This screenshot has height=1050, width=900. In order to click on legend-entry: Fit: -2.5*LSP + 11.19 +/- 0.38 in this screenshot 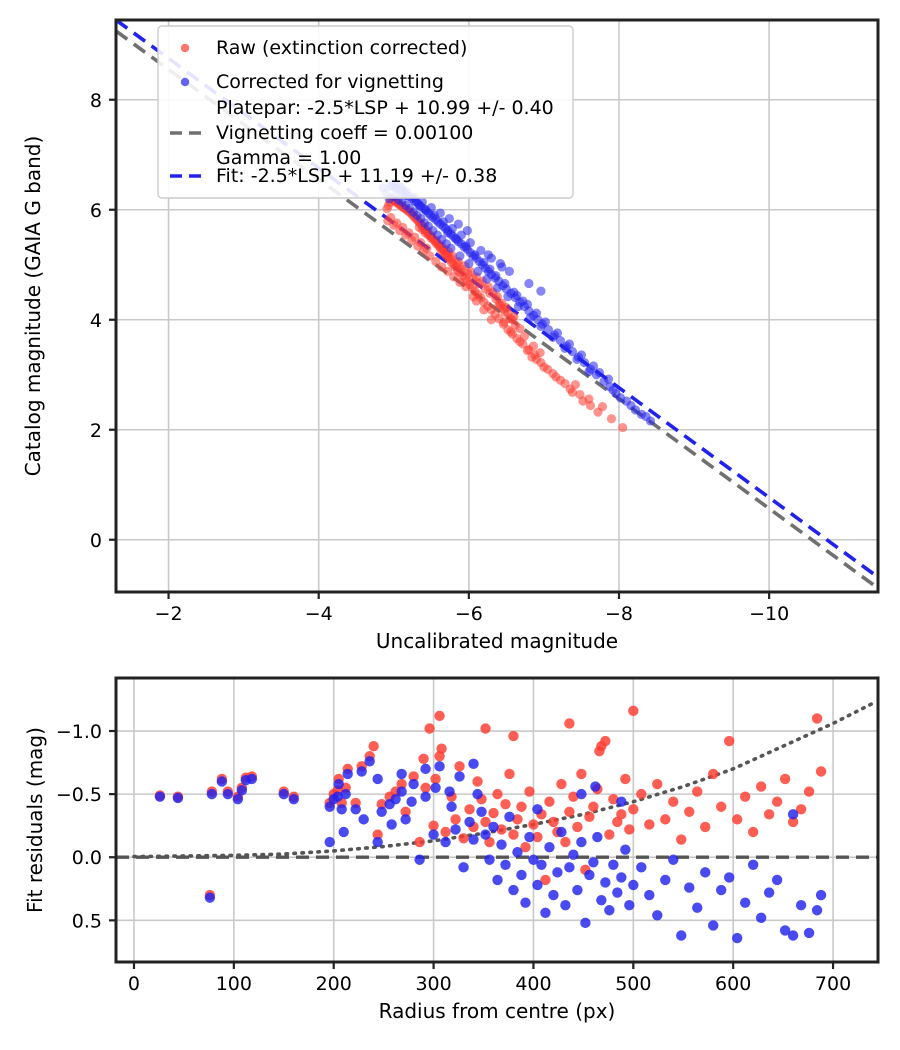, I will do `click(333, 176)`.